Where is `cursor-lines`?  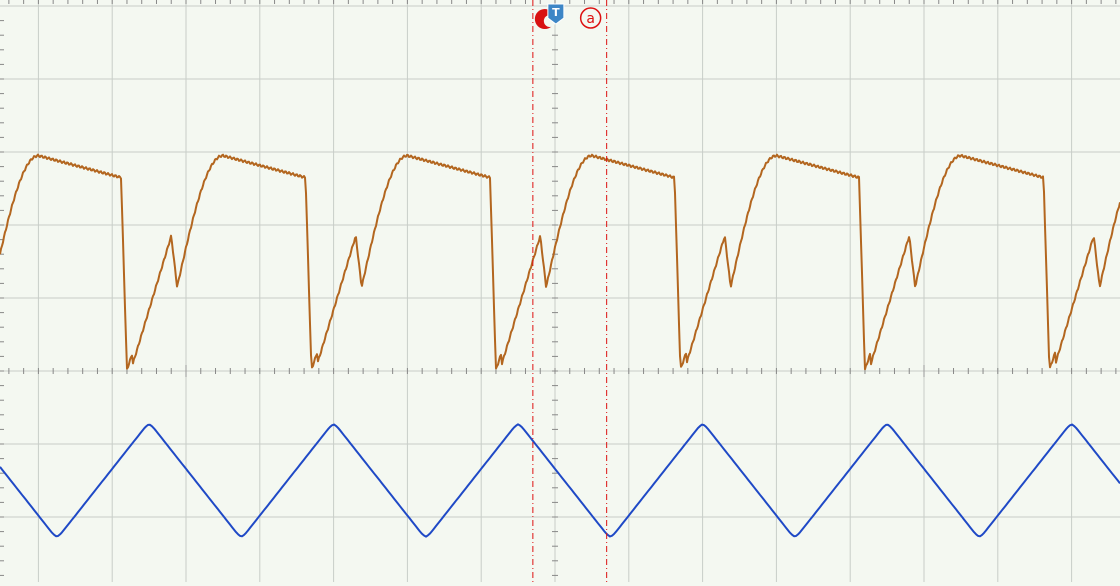
cursor-lines is located at coordinates (570, 291).